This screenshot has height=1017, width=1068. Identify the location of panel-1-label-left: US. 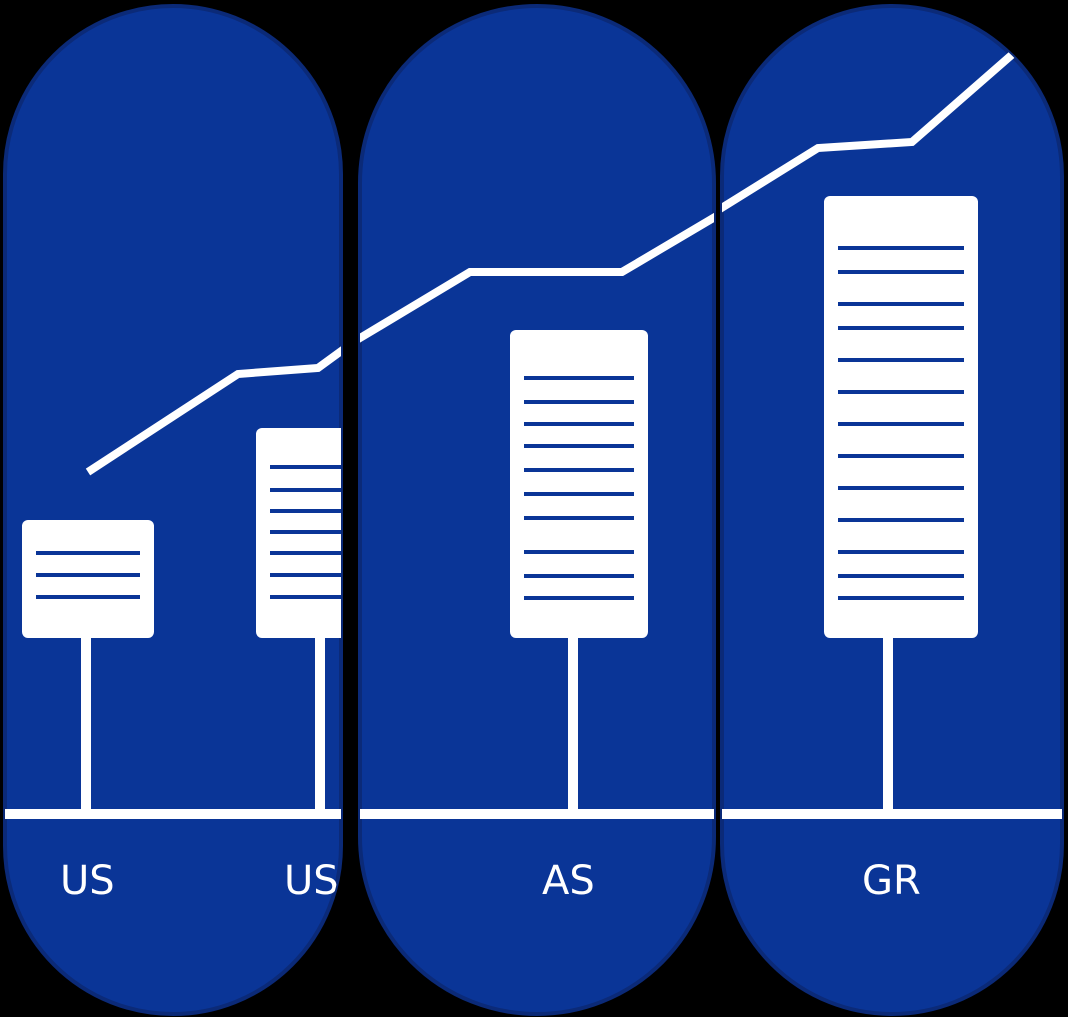
(87, 881).